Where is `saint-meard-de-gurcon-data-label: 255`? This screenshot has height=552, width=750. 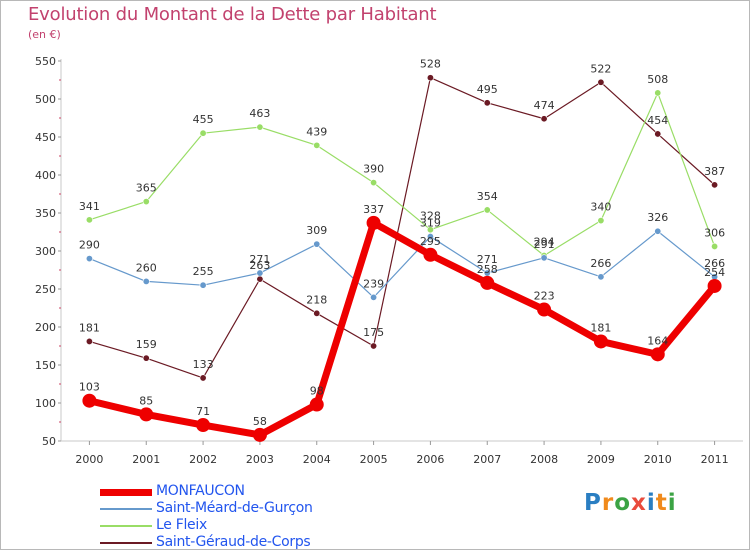
saint-meard-de-gurcon-data-label: 255 is located at coordinates (203, 271).